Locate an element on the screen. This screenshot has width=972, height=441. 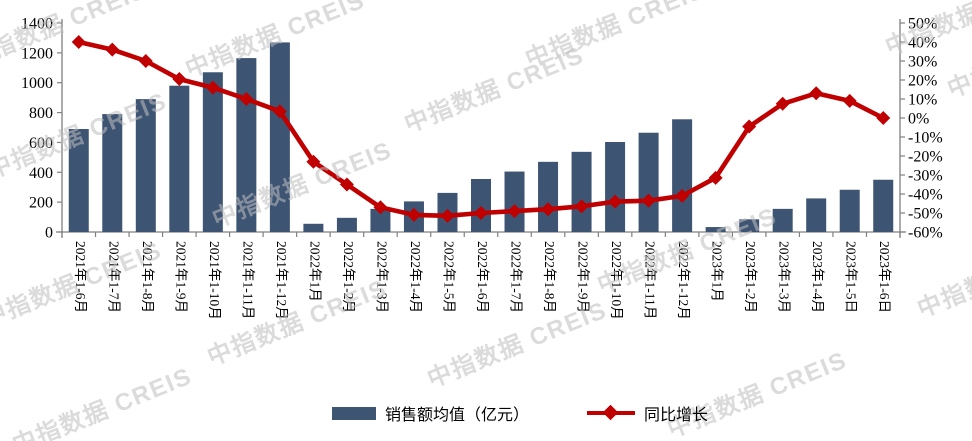
x-axis-ticks is located at coordinates (481, 234).